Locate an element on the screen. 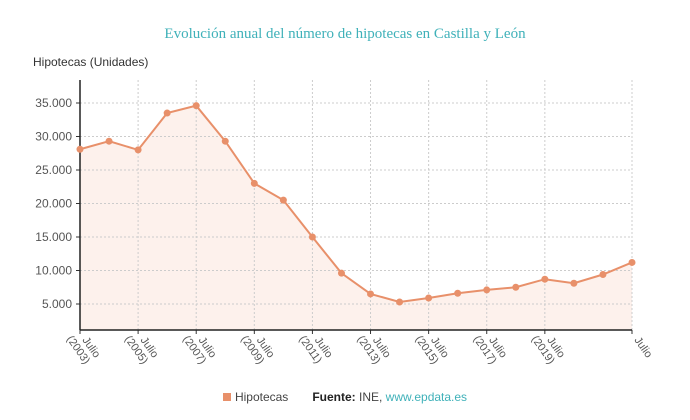 Image resolution: width=690 pixels, height=420 pixels. x-tick-label: Julio(2013) is located at coordinates (374, 347).